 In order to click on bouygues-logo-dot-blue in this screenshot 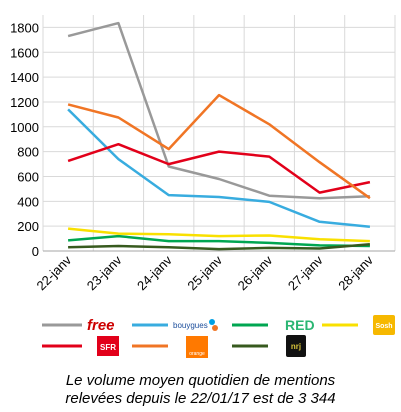, I will do `click(212, 322)`.